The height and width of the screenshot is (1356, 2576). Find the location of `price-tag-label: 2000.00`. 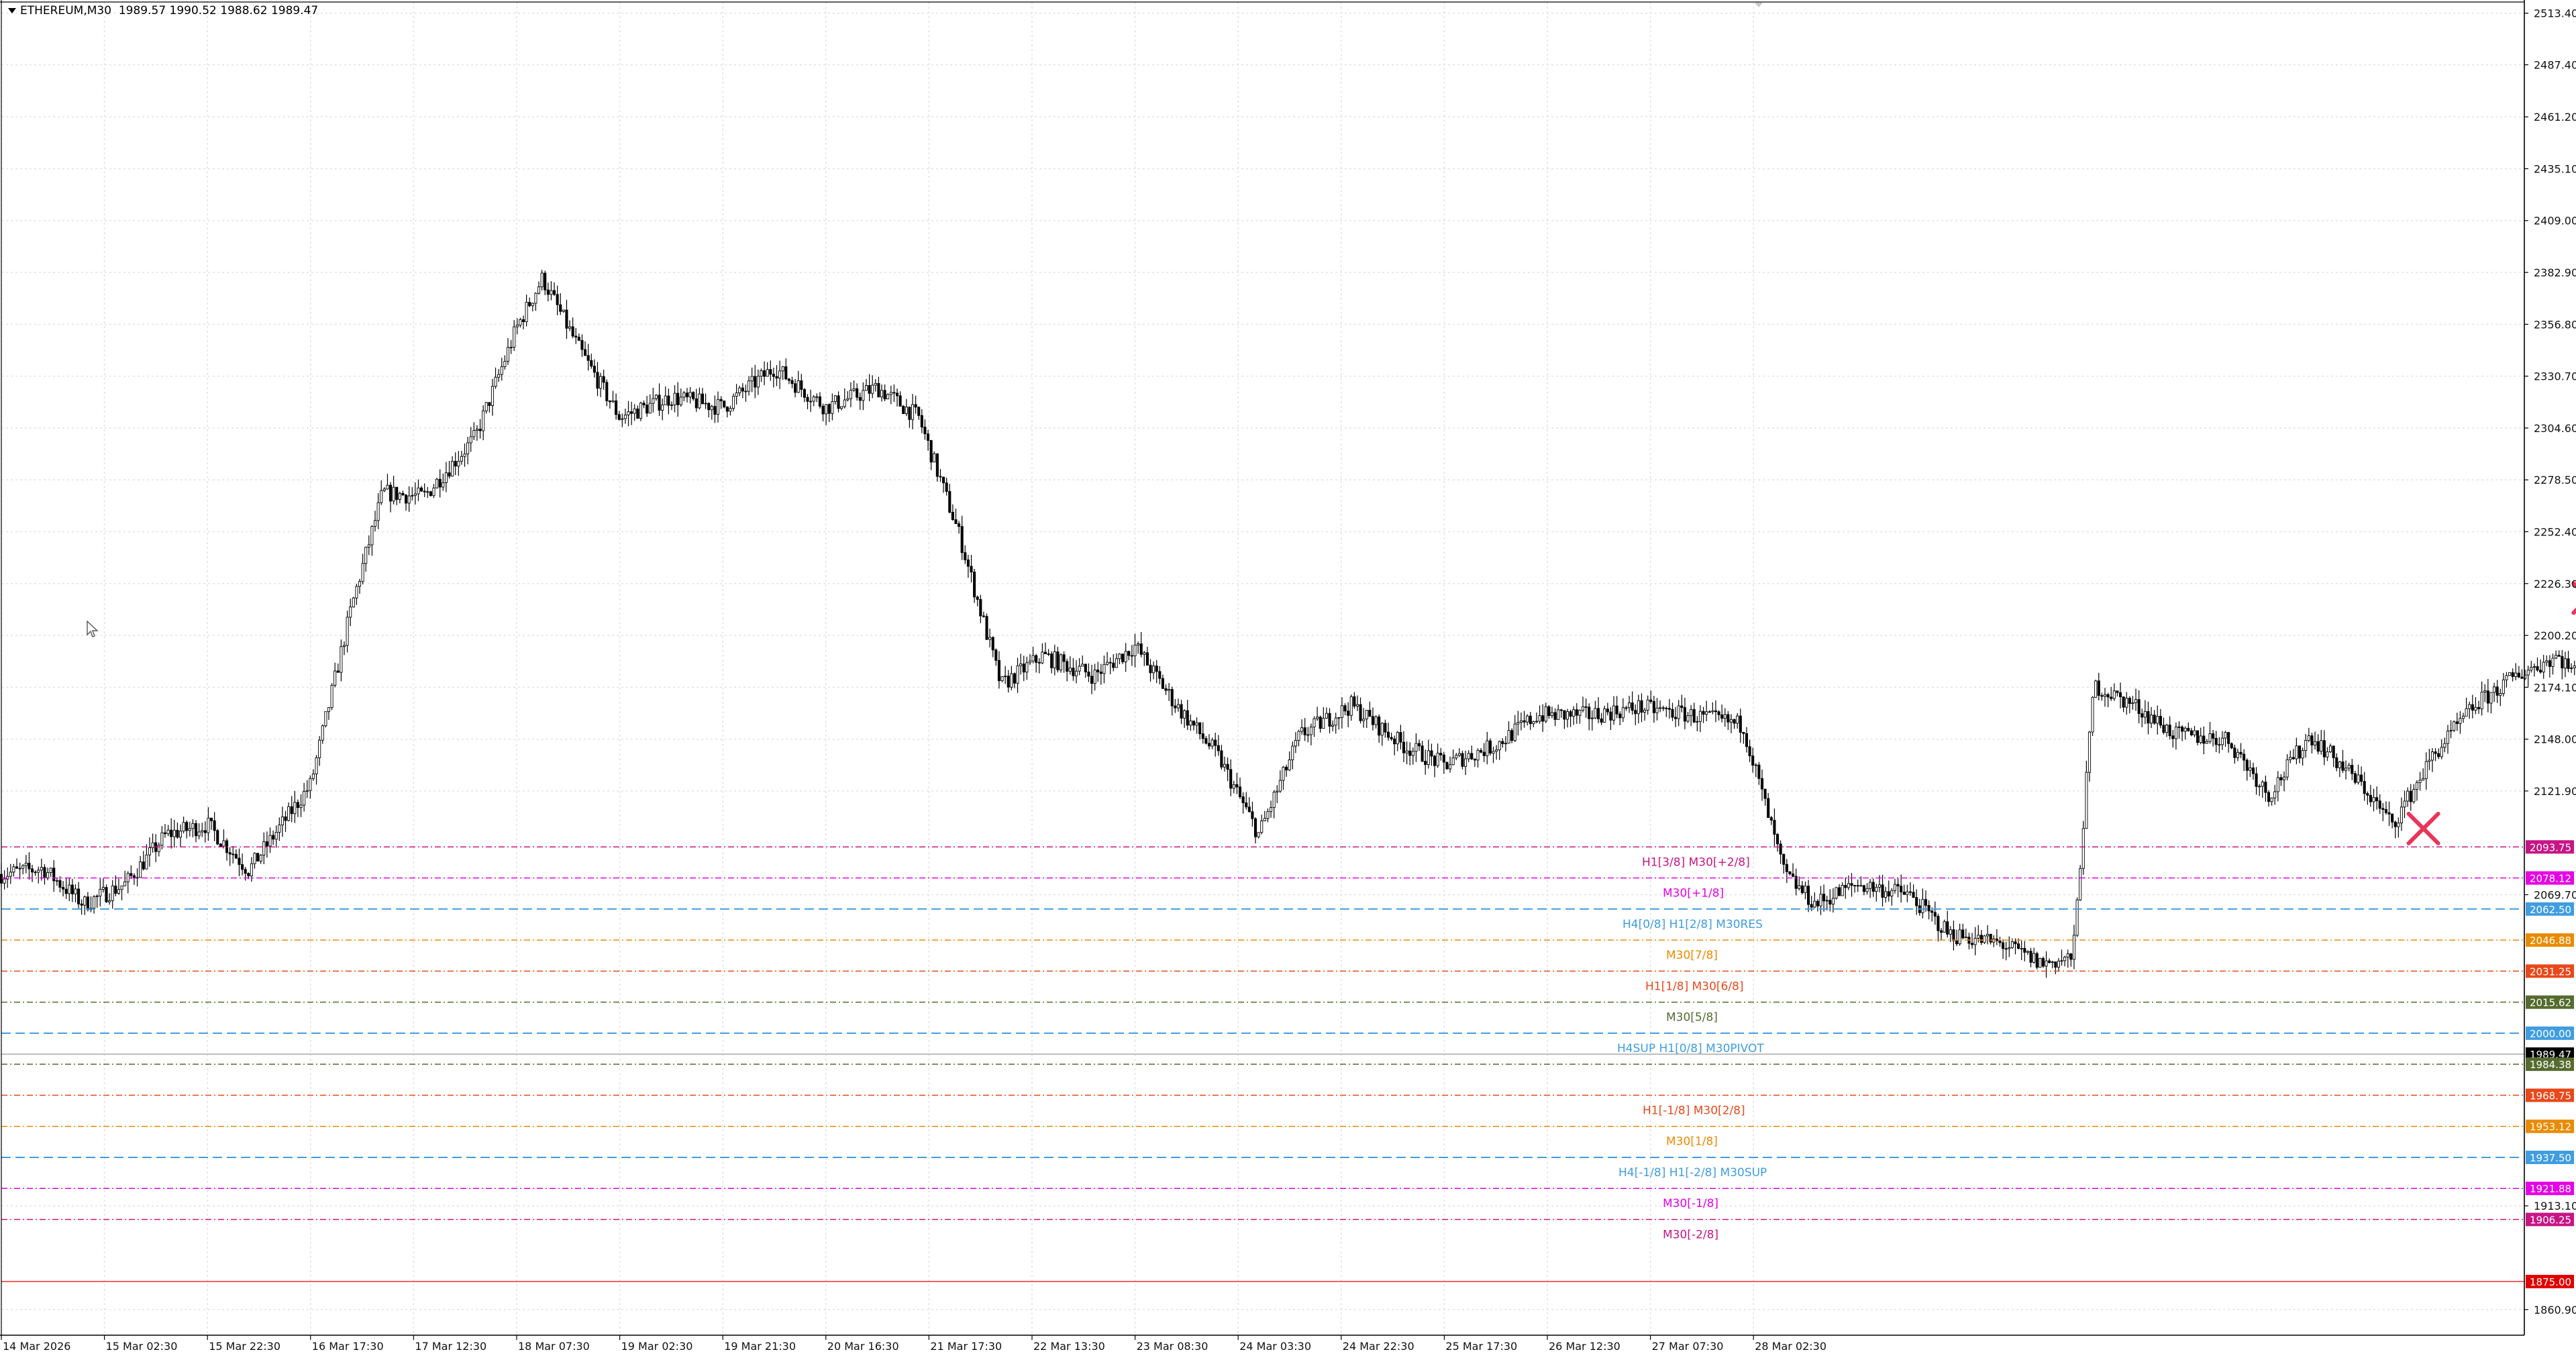

price-tag-label: 2000.00 is located at coordinates (2550, 1034).